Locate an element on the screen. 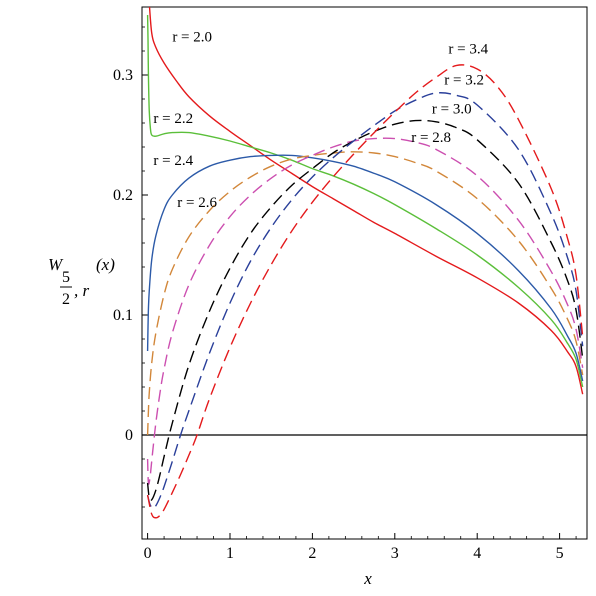 The image size is (596, 596). curve-label: r = 2.8 is located at coordinates (431, 138).